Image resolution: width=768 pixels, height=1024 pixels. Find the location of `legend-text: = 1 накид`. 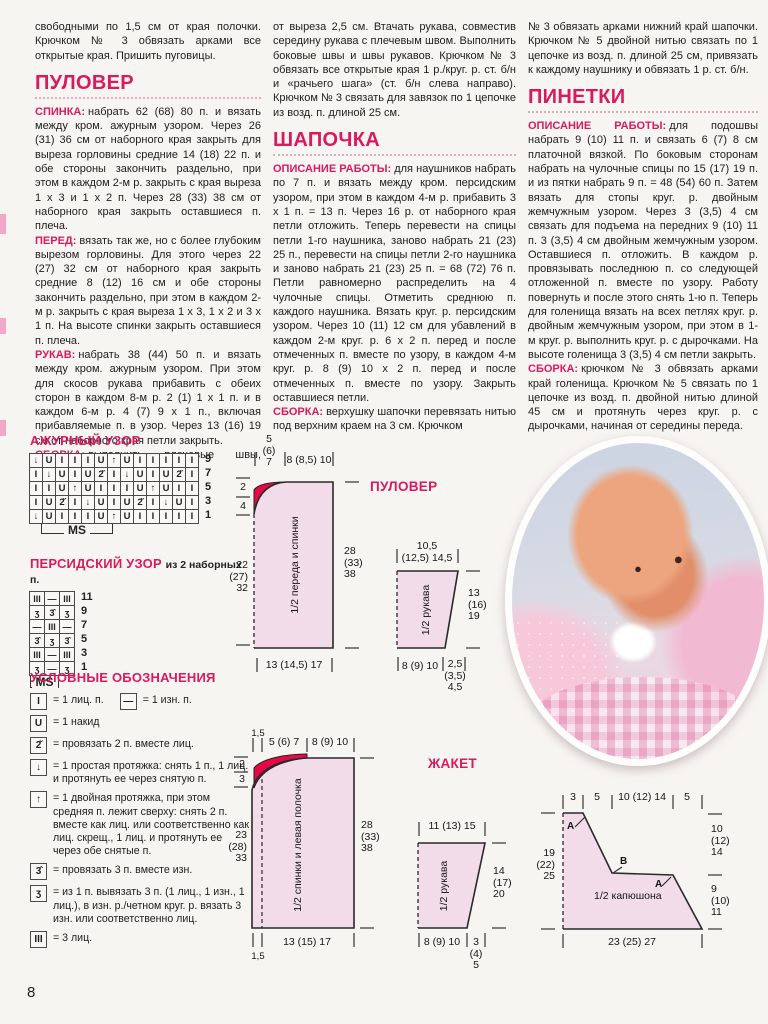

legend-text: = 1 накид is located at coordinates (76, 722).